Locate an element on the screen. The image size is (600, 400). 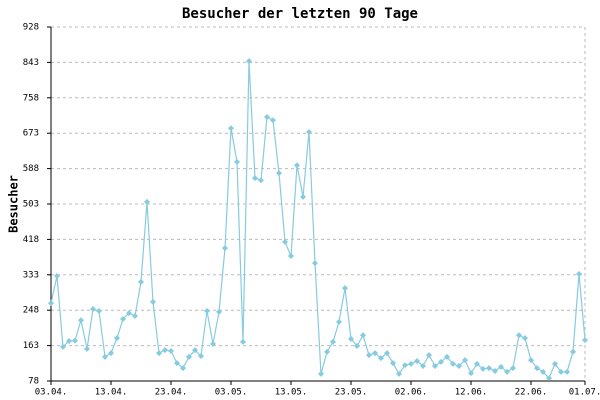
x-tick-label: 23.04. is located at coordinates (171, 393).